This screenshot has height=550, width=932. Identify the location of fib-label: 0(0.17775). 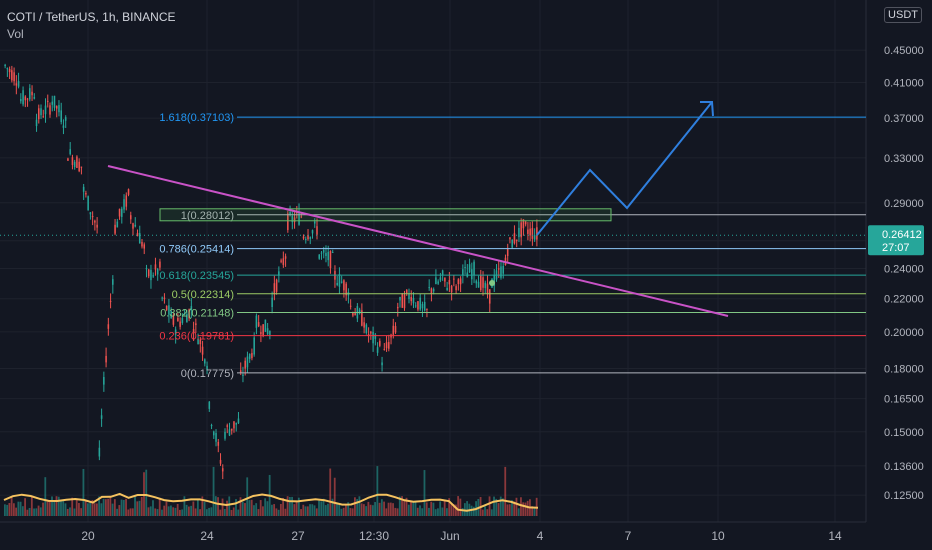
(207, 374).